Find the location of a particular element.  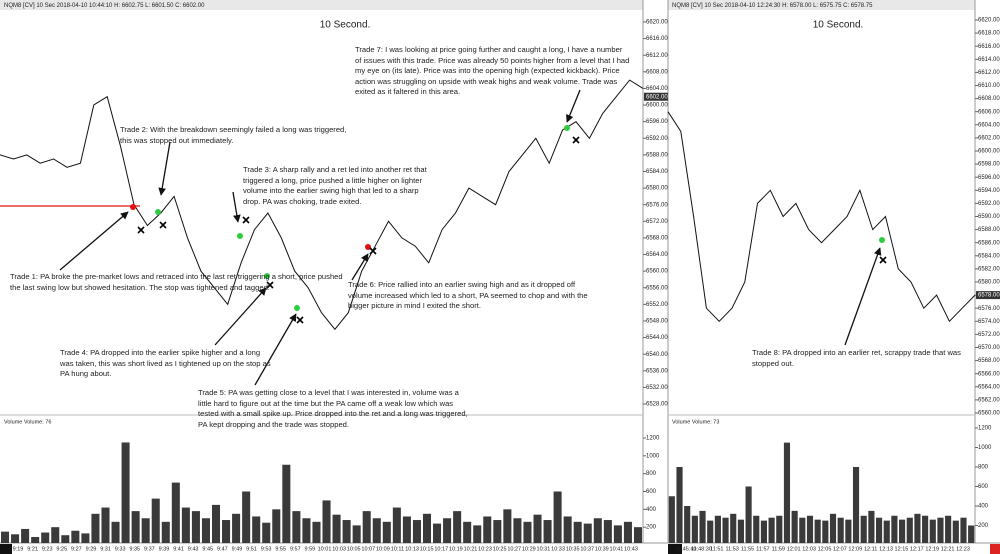

x-tick-label: 9:55 is located at coordinates (280, 549).